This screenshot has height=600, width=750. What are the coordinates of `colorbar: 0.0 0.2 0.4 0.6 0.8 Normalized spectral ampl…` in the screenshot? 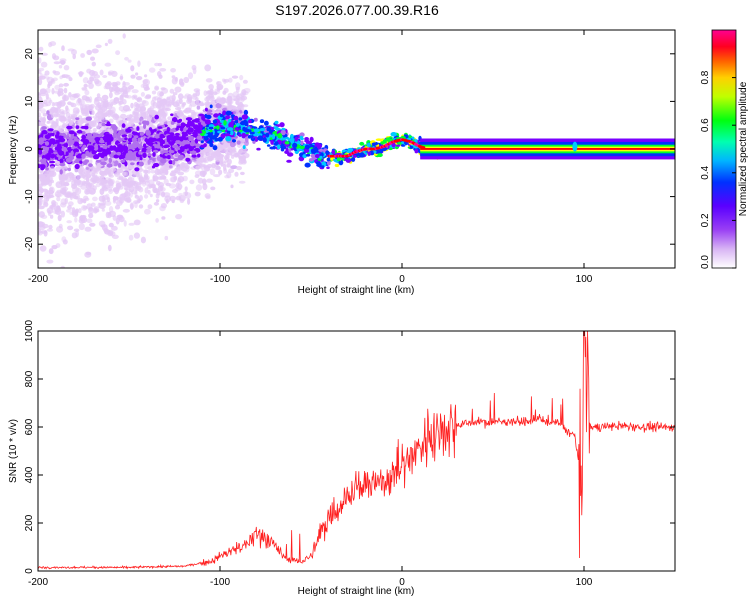 It's located at (724, 149).